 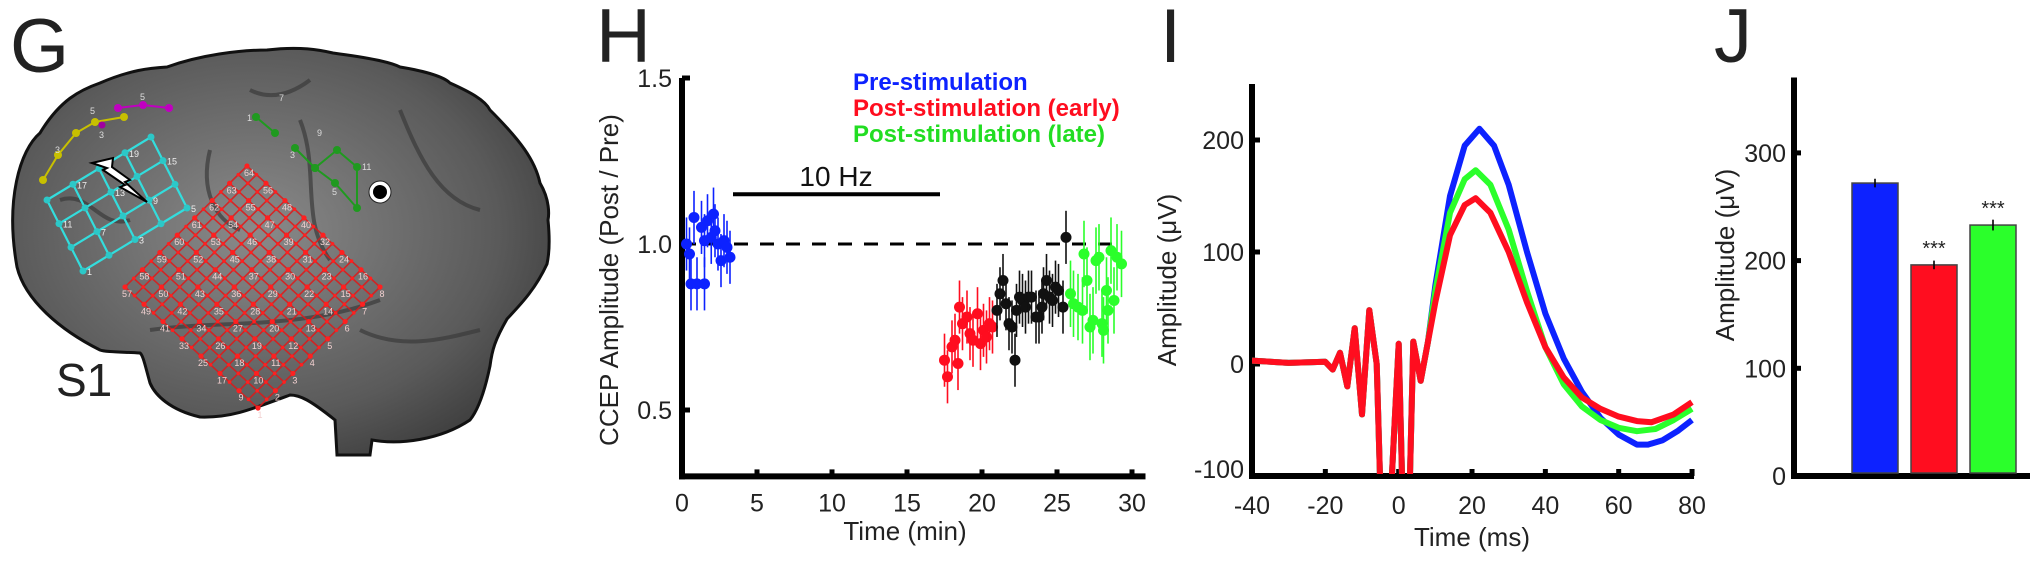 What do you see at coordinates (832, 503) in the screenshot?
I see `h-x-tick-label: 10` at bounding box center [832, 503].